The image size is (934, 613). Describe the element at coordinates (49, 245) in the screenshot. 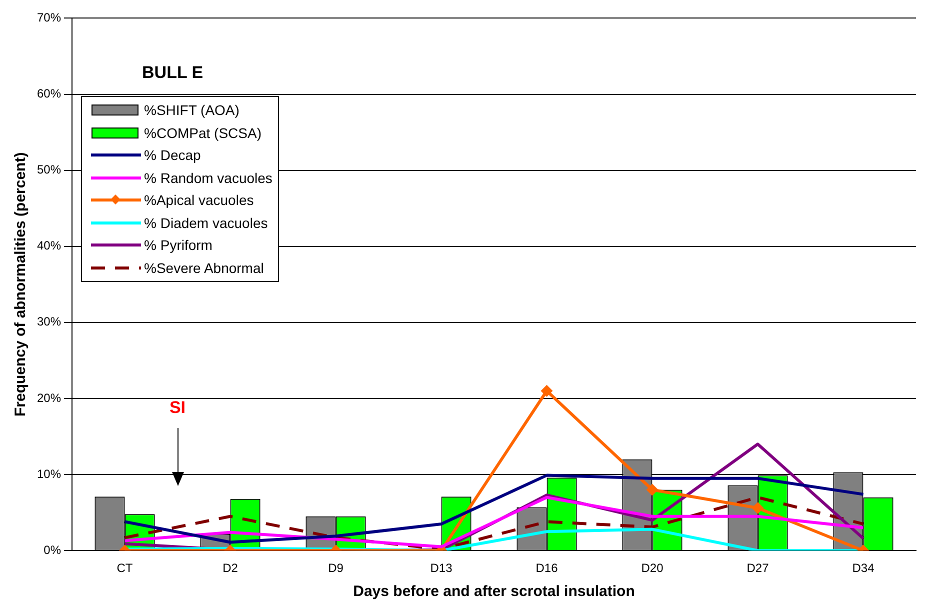

I see `y-tick-label: 40%` at that location.